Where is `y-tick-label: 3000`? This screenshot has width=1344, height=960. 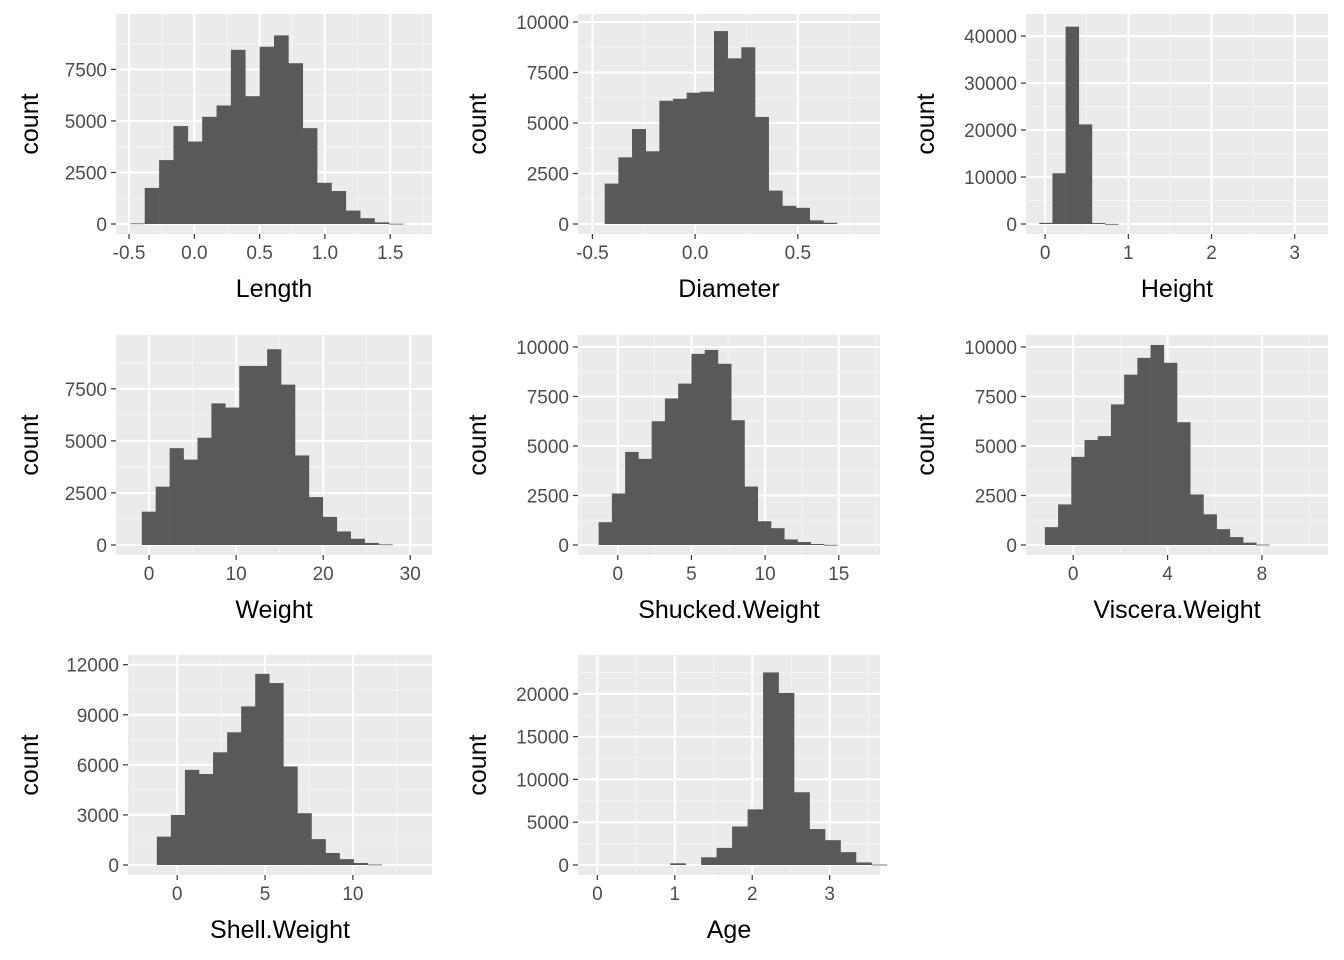
y-tick-label: 3000 is located at coordinates (98, 816).